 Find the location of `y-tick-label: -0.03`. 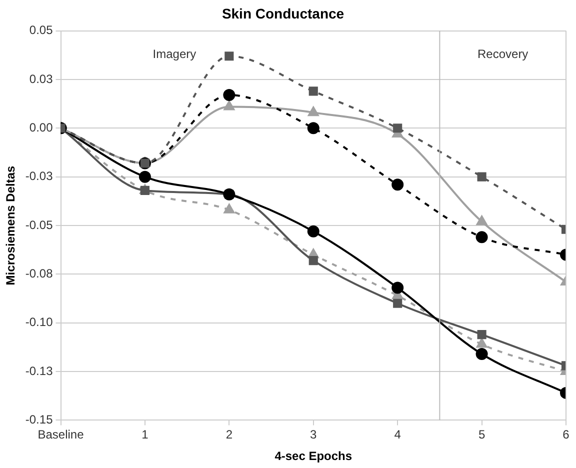

y-tick-label: -0.03 is located at coordinates (39, 176).